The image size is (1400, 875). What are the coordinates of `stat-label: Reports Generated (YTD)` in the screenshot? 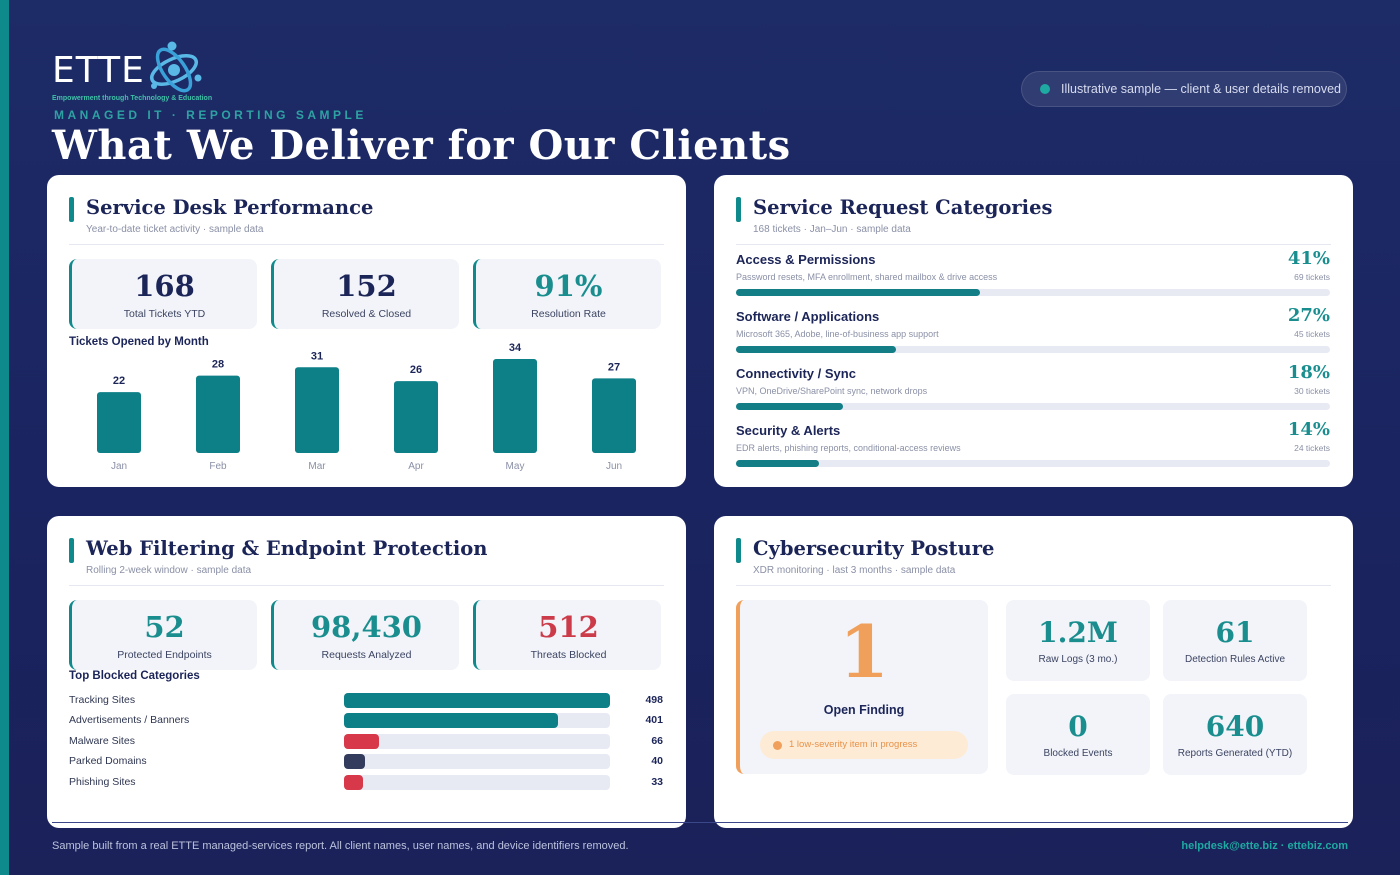 It's located at (1235, 753).